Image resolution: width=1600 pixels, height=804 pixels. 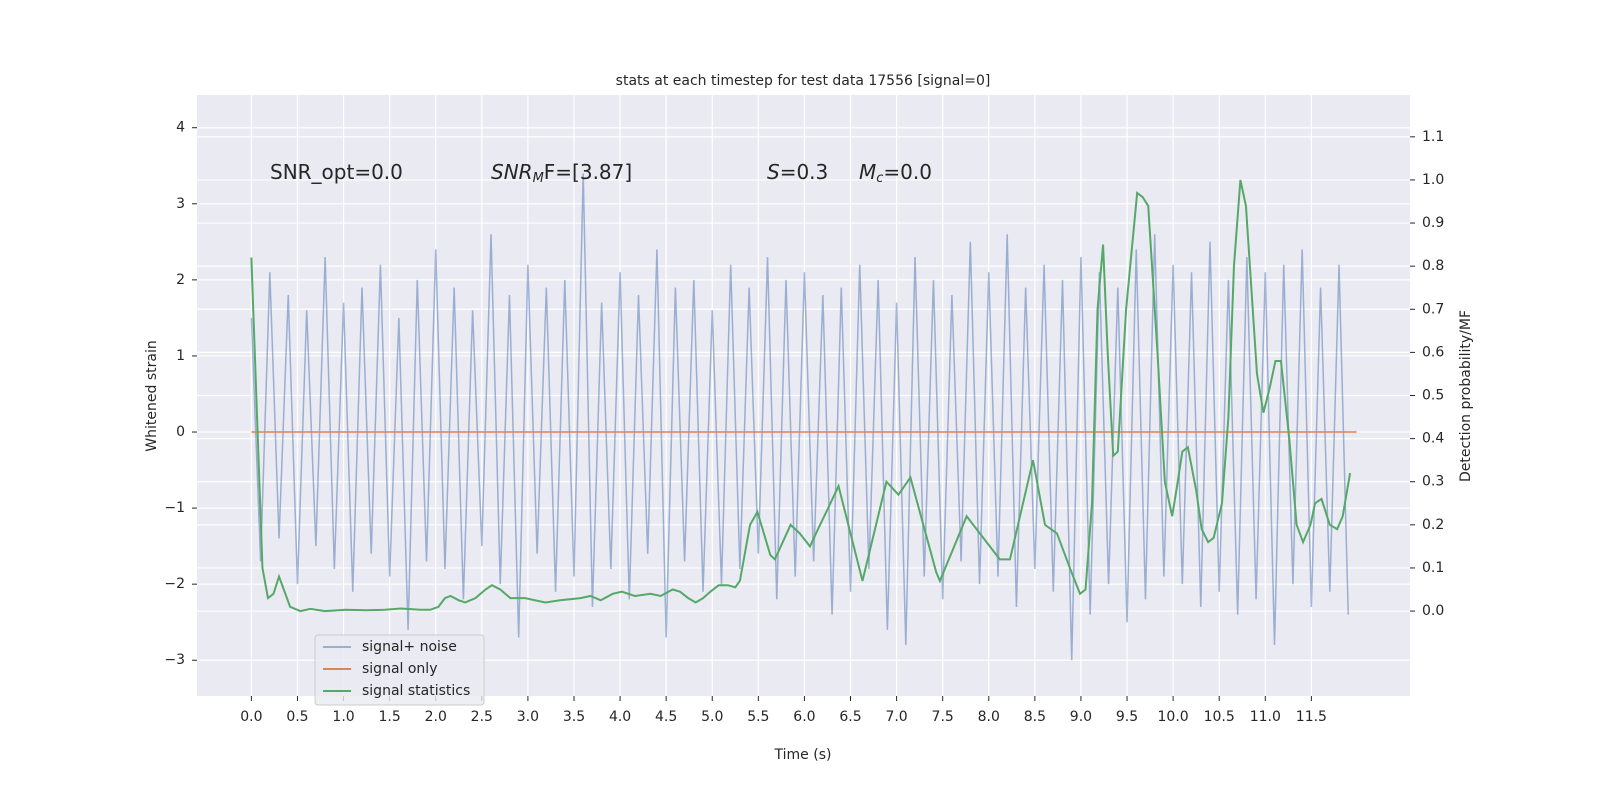 What do you see at coordinates (588, 172) in the screenshot?
I see `annotation-part: F=[3.87]` at bounding box center [588, 172].